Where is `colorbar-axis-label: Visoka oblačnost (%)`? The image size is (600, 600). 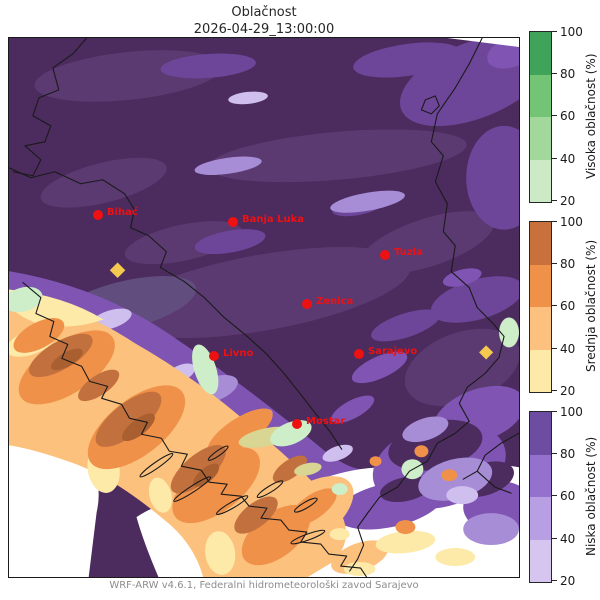
colorbar-axis-label: Visoka oblačnost (%) is located at coordinates (591, 116).